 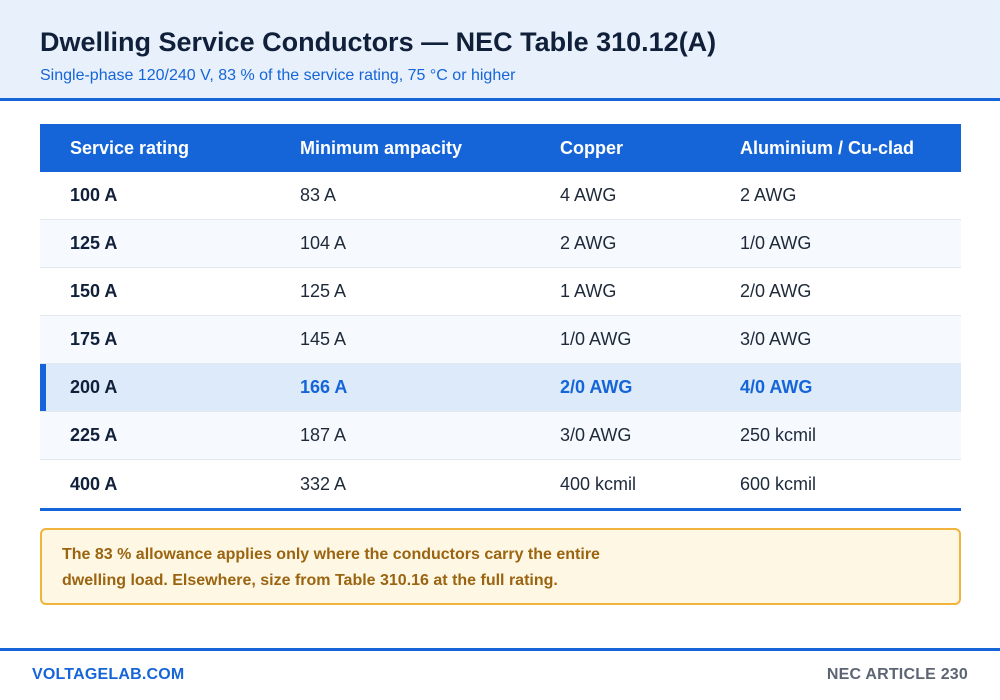 I want to click on table-row: 100 A 83 A 4 AWG 2 AWG, so click(x=500, y=196).